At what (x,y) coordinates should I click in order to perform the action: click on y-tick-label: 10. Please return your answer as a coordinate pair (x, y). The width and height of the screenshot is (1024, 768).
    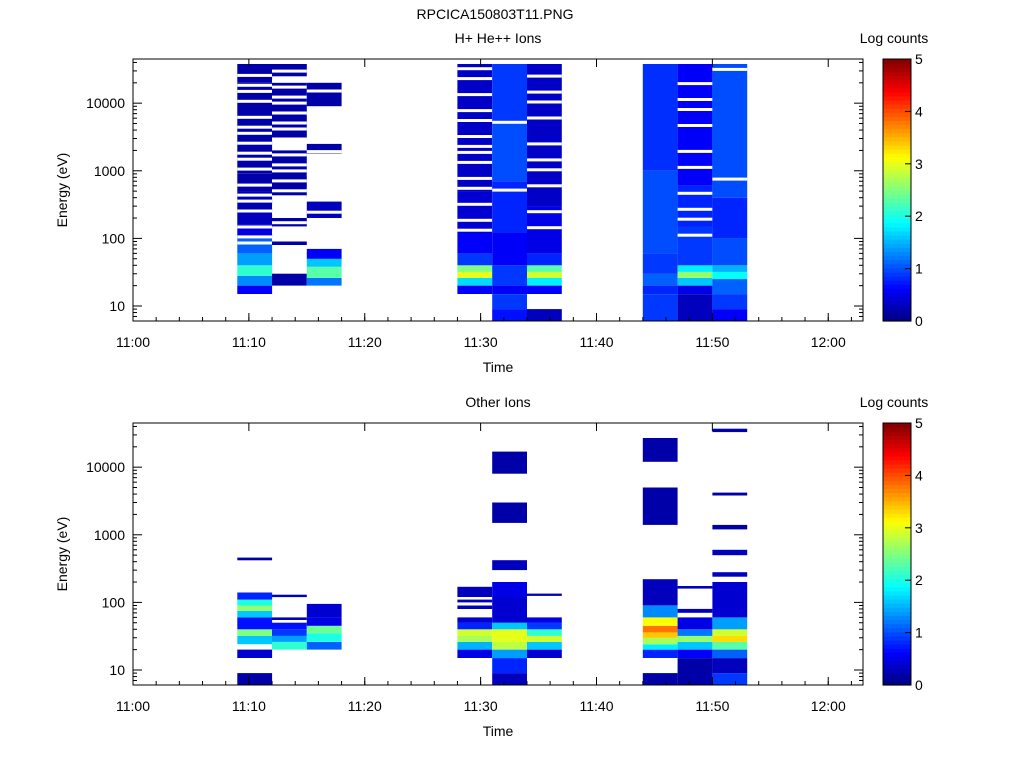
    Looking at the image, I should click on (117, 306).